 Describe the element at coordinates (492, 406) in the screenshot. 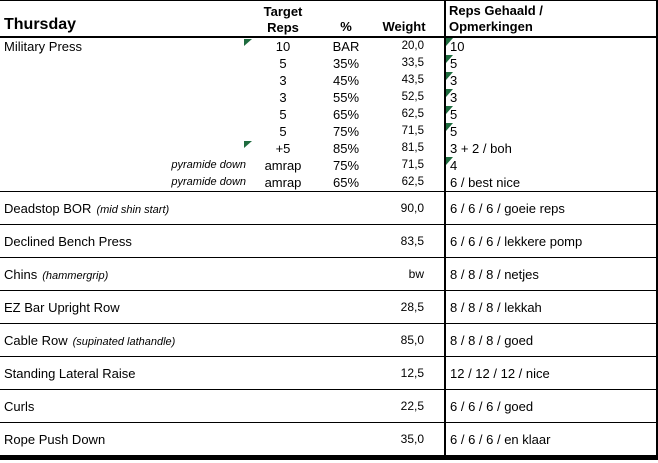

I see `reps-gehaald-value: 6 / 6 / 6 / goed` at that location.